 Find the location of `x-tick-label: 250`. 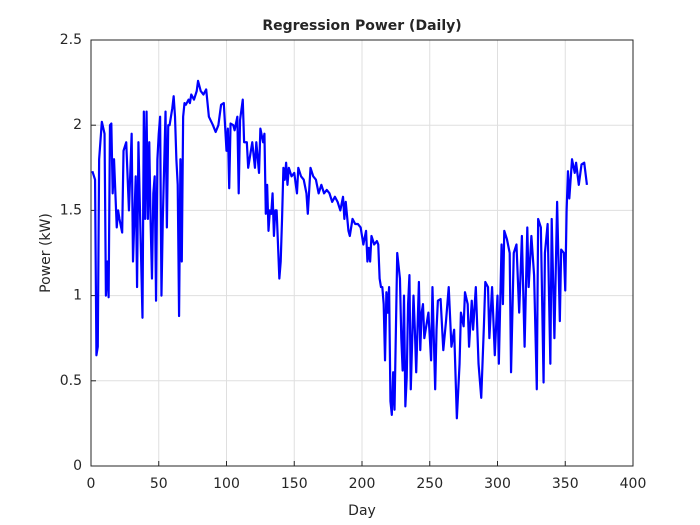

x-tick-label: 250 is located at coordinates (429, 484).